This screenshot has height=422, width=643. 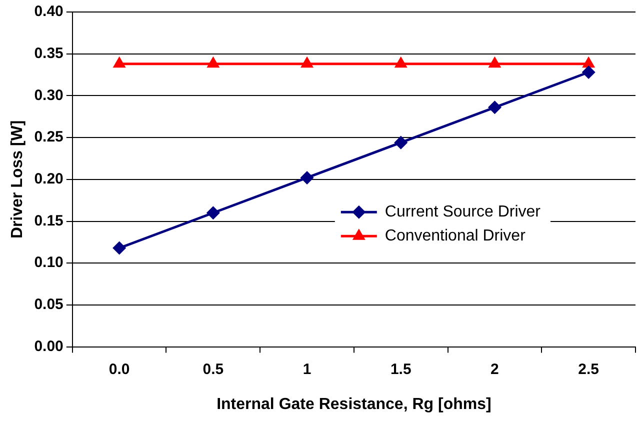 What do you see at coordinates (17, 179) in the screenshot?
I see `y-axis-title: Driver Loss [W]` at bounding box center [17, 179].